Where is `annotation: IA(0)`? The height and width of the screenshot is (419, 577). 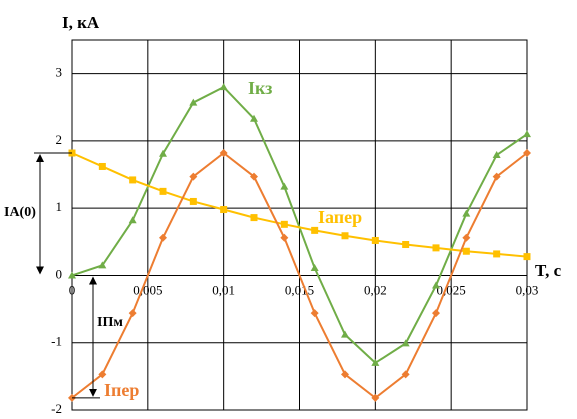 annotation: IA(0) is located at coordinates (20, 212).